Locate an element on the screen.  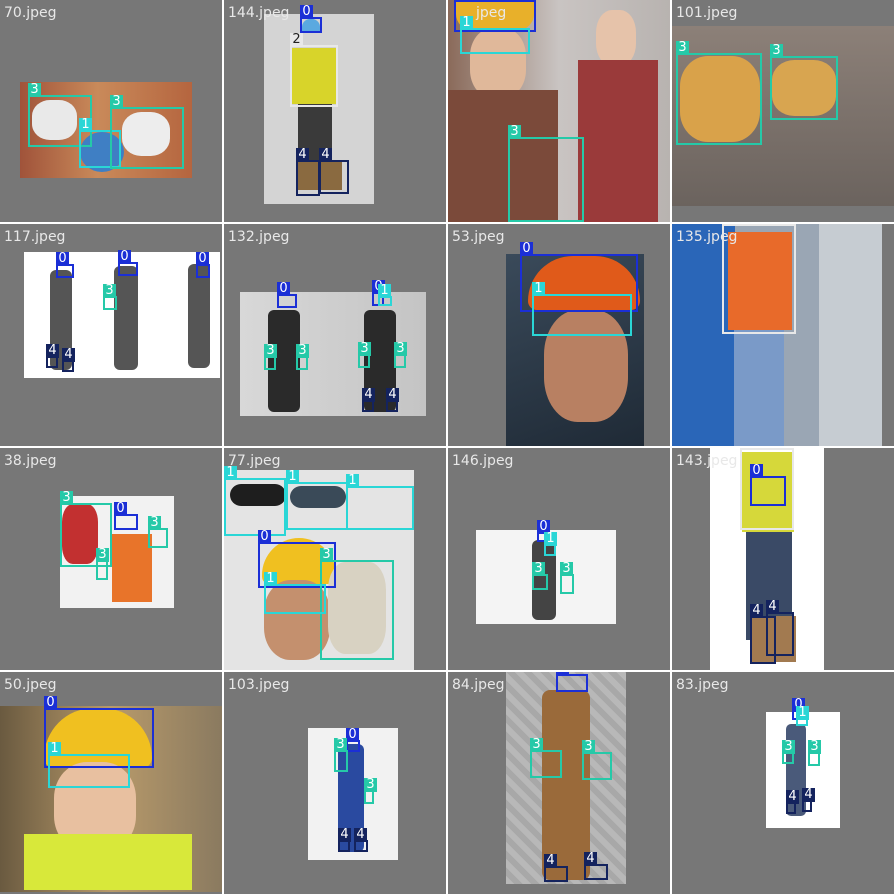
detection-box: 2 is located at coordinates (767, 489).